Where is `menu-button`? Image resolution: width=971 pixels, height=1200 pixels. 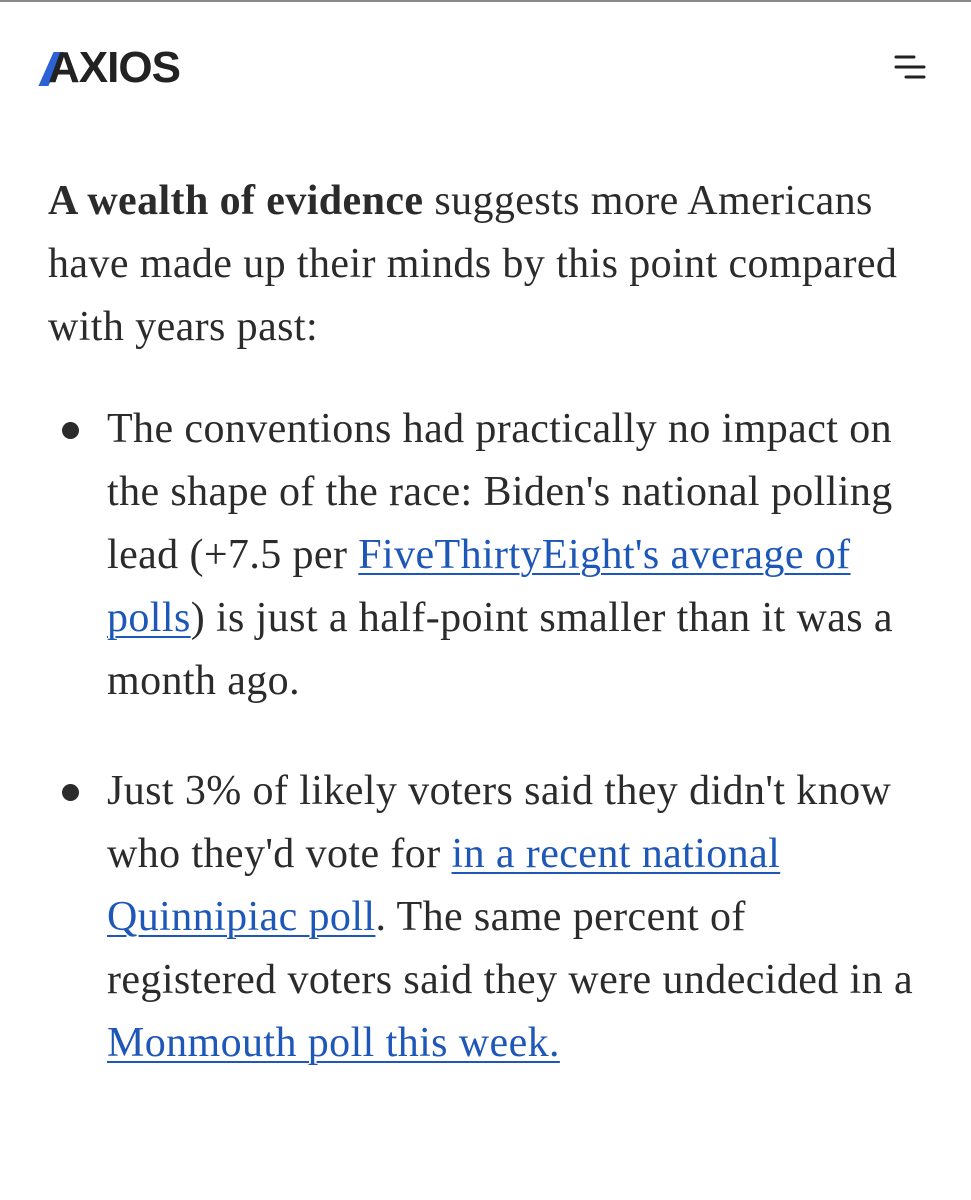 menu-button is located at coordinates (910, 67).